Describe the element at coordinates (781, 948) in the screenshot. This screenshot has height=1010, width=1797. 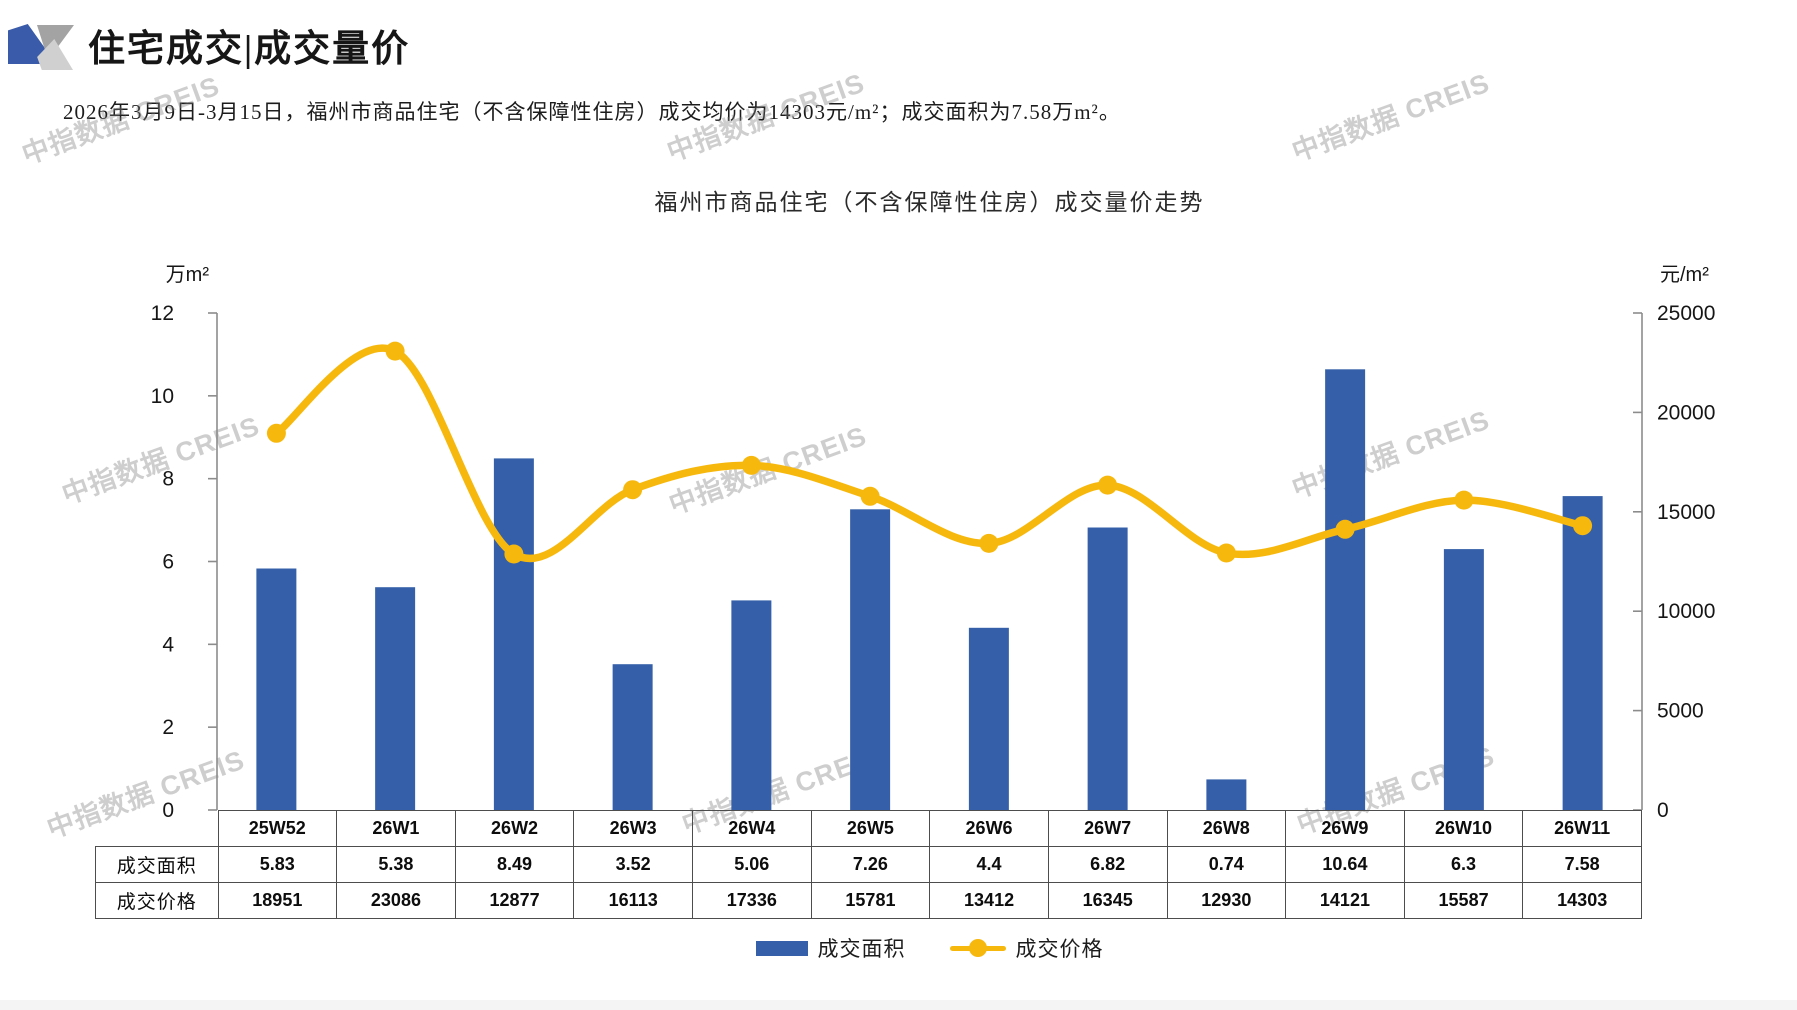
I see `bar-swatch-icon` at that location.